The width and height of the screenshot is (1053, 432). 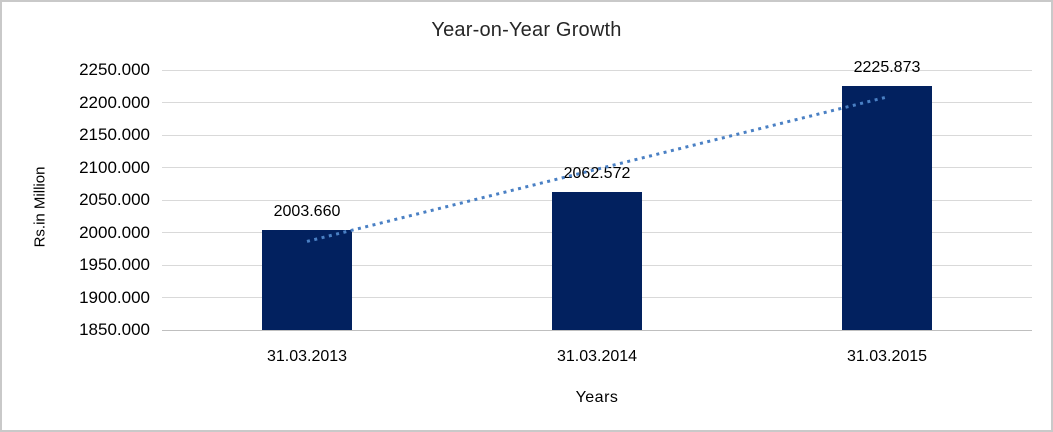 What do you see at coordinates (597, 397) in the screenshot?
I see `x-axis-title: Years` at bounding box center [597, 397].